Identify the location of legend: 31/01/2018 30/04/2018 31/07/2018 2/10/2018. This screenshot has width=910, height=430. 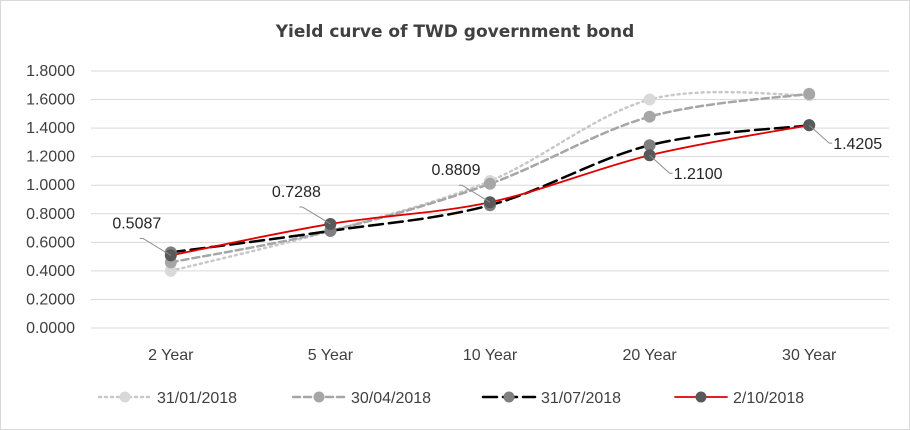
(450, 398).